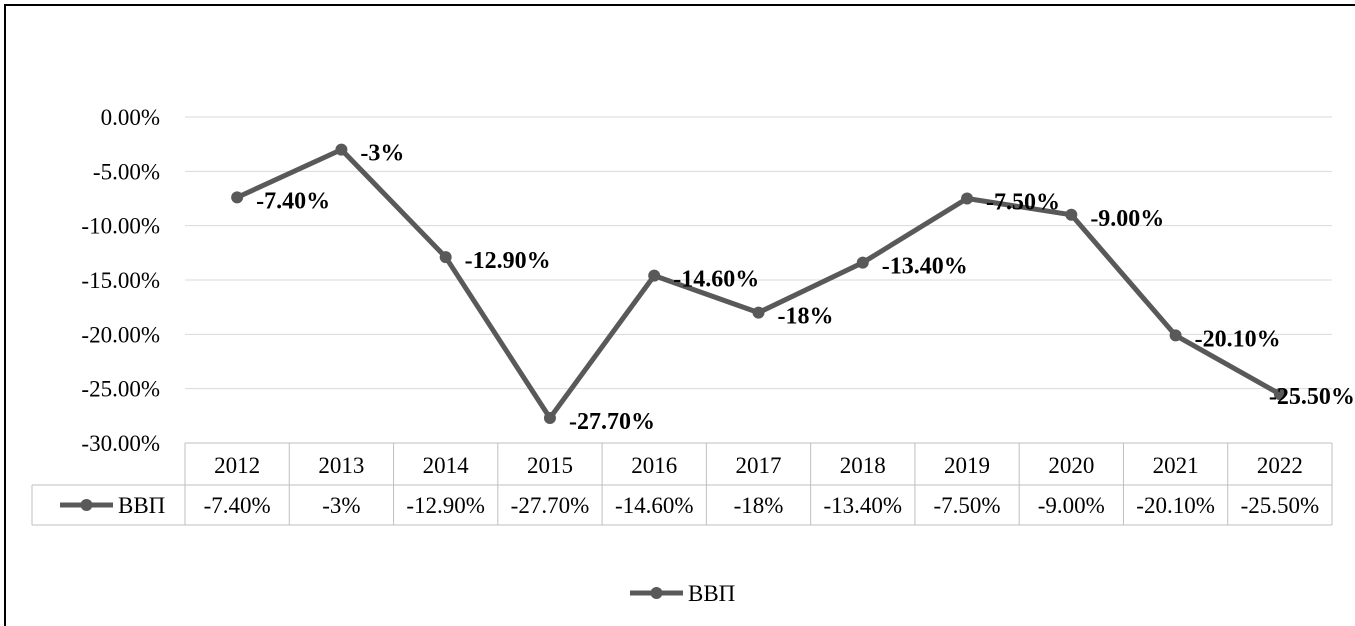 This screenshot has height=626, width=1355. Describe the element at coordinates (126, 171) in the screenshot. I see `y-tick-label: -5.00%` at that location.